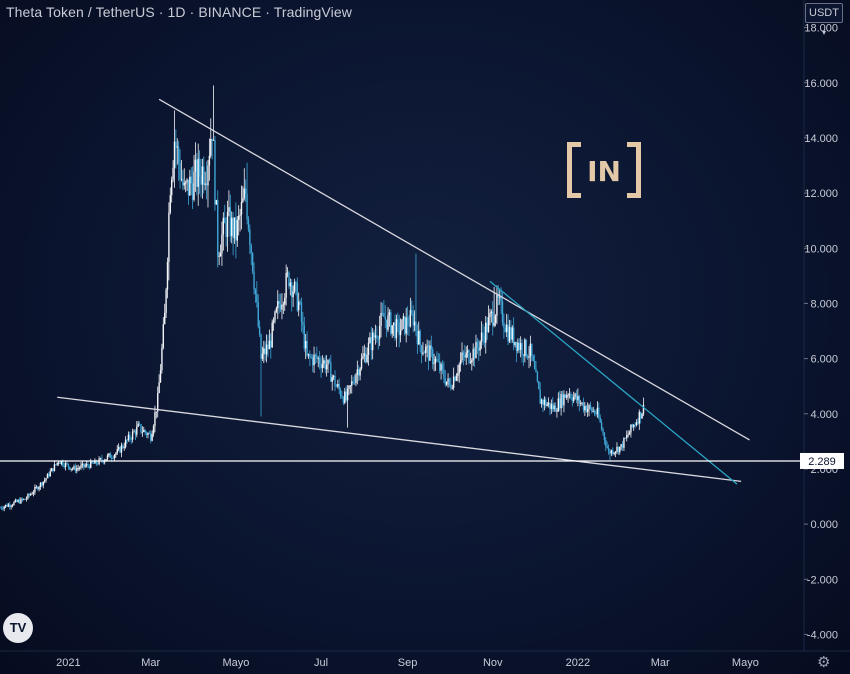 The width and height of the screenshot is (850, 674). I want to click on x-axis: 2021 Mar Mayo Jul Sep Nov 2022 Mar Mayo, so click(407, 663).